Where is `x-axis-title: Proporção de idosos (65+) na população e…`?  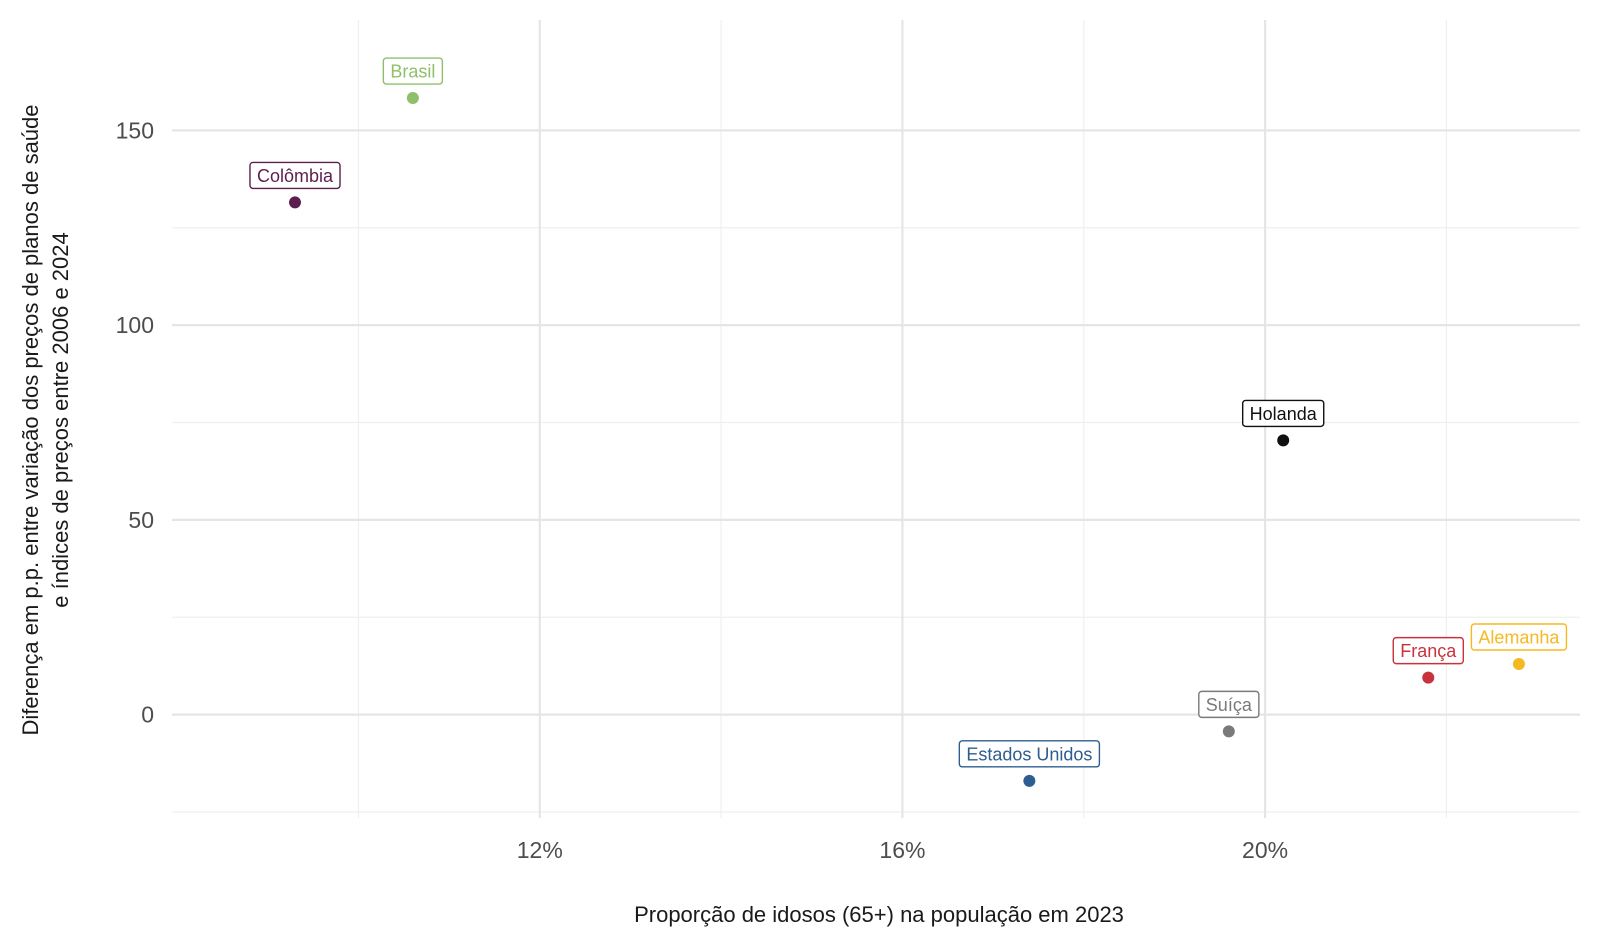
x-axis-title: Proporção de idosos (65+) na população e… is located at coordinates (879, 914).